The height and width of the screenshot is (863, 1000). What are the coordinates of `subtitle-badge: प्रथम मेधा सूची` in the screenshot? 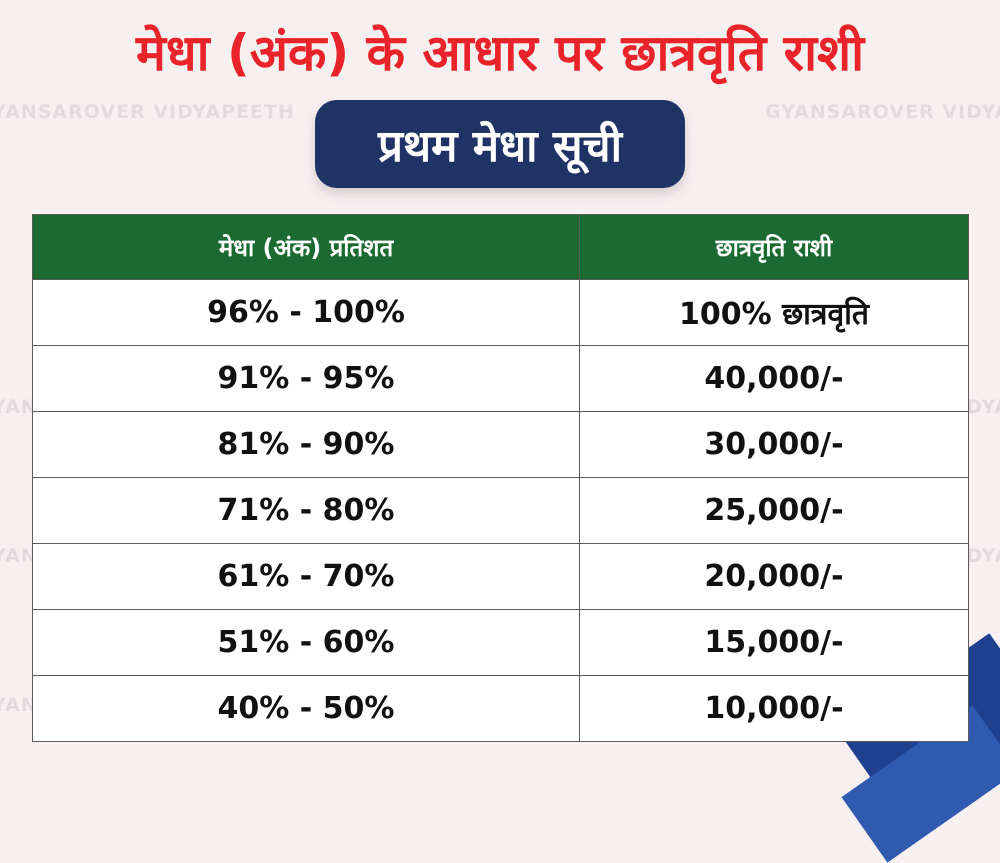 It's located at (500, 144).